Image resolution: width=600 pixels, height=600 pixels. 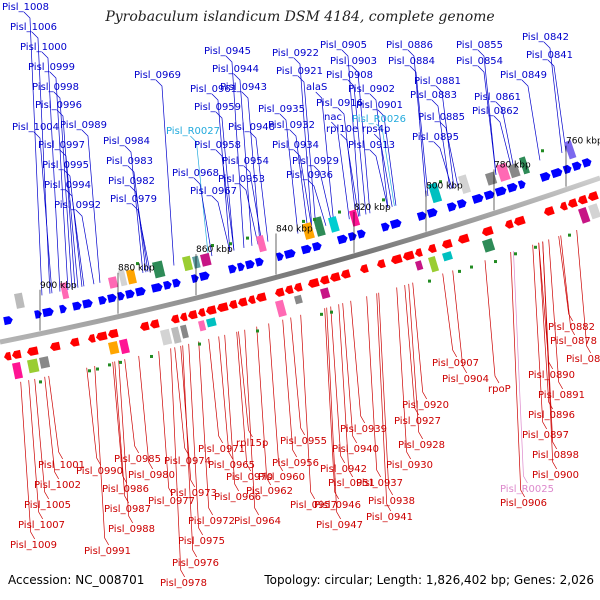 What do you see at coordinates (55, 87) in the screenshot?
I see `forward-gene-label: Pisl_0998` at bounding box center [55, 87].